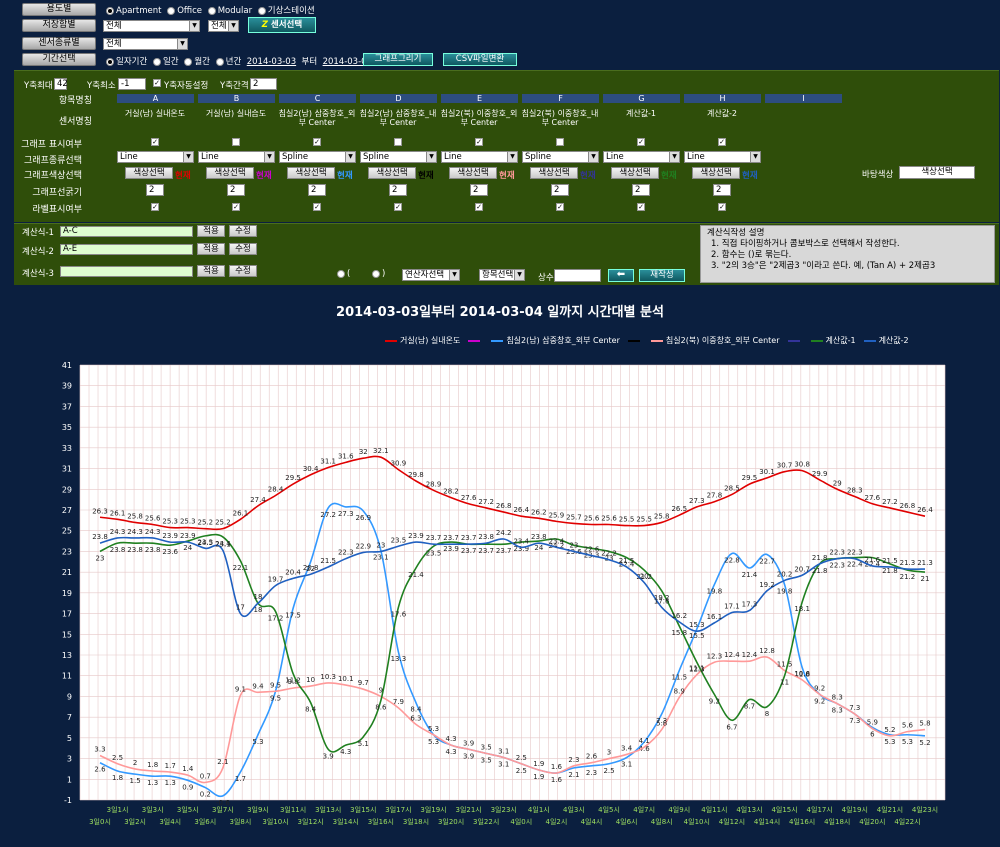 The image size is (1000, 847). I want to click on period-to-date: 2014-03-04, so click(347, 62).